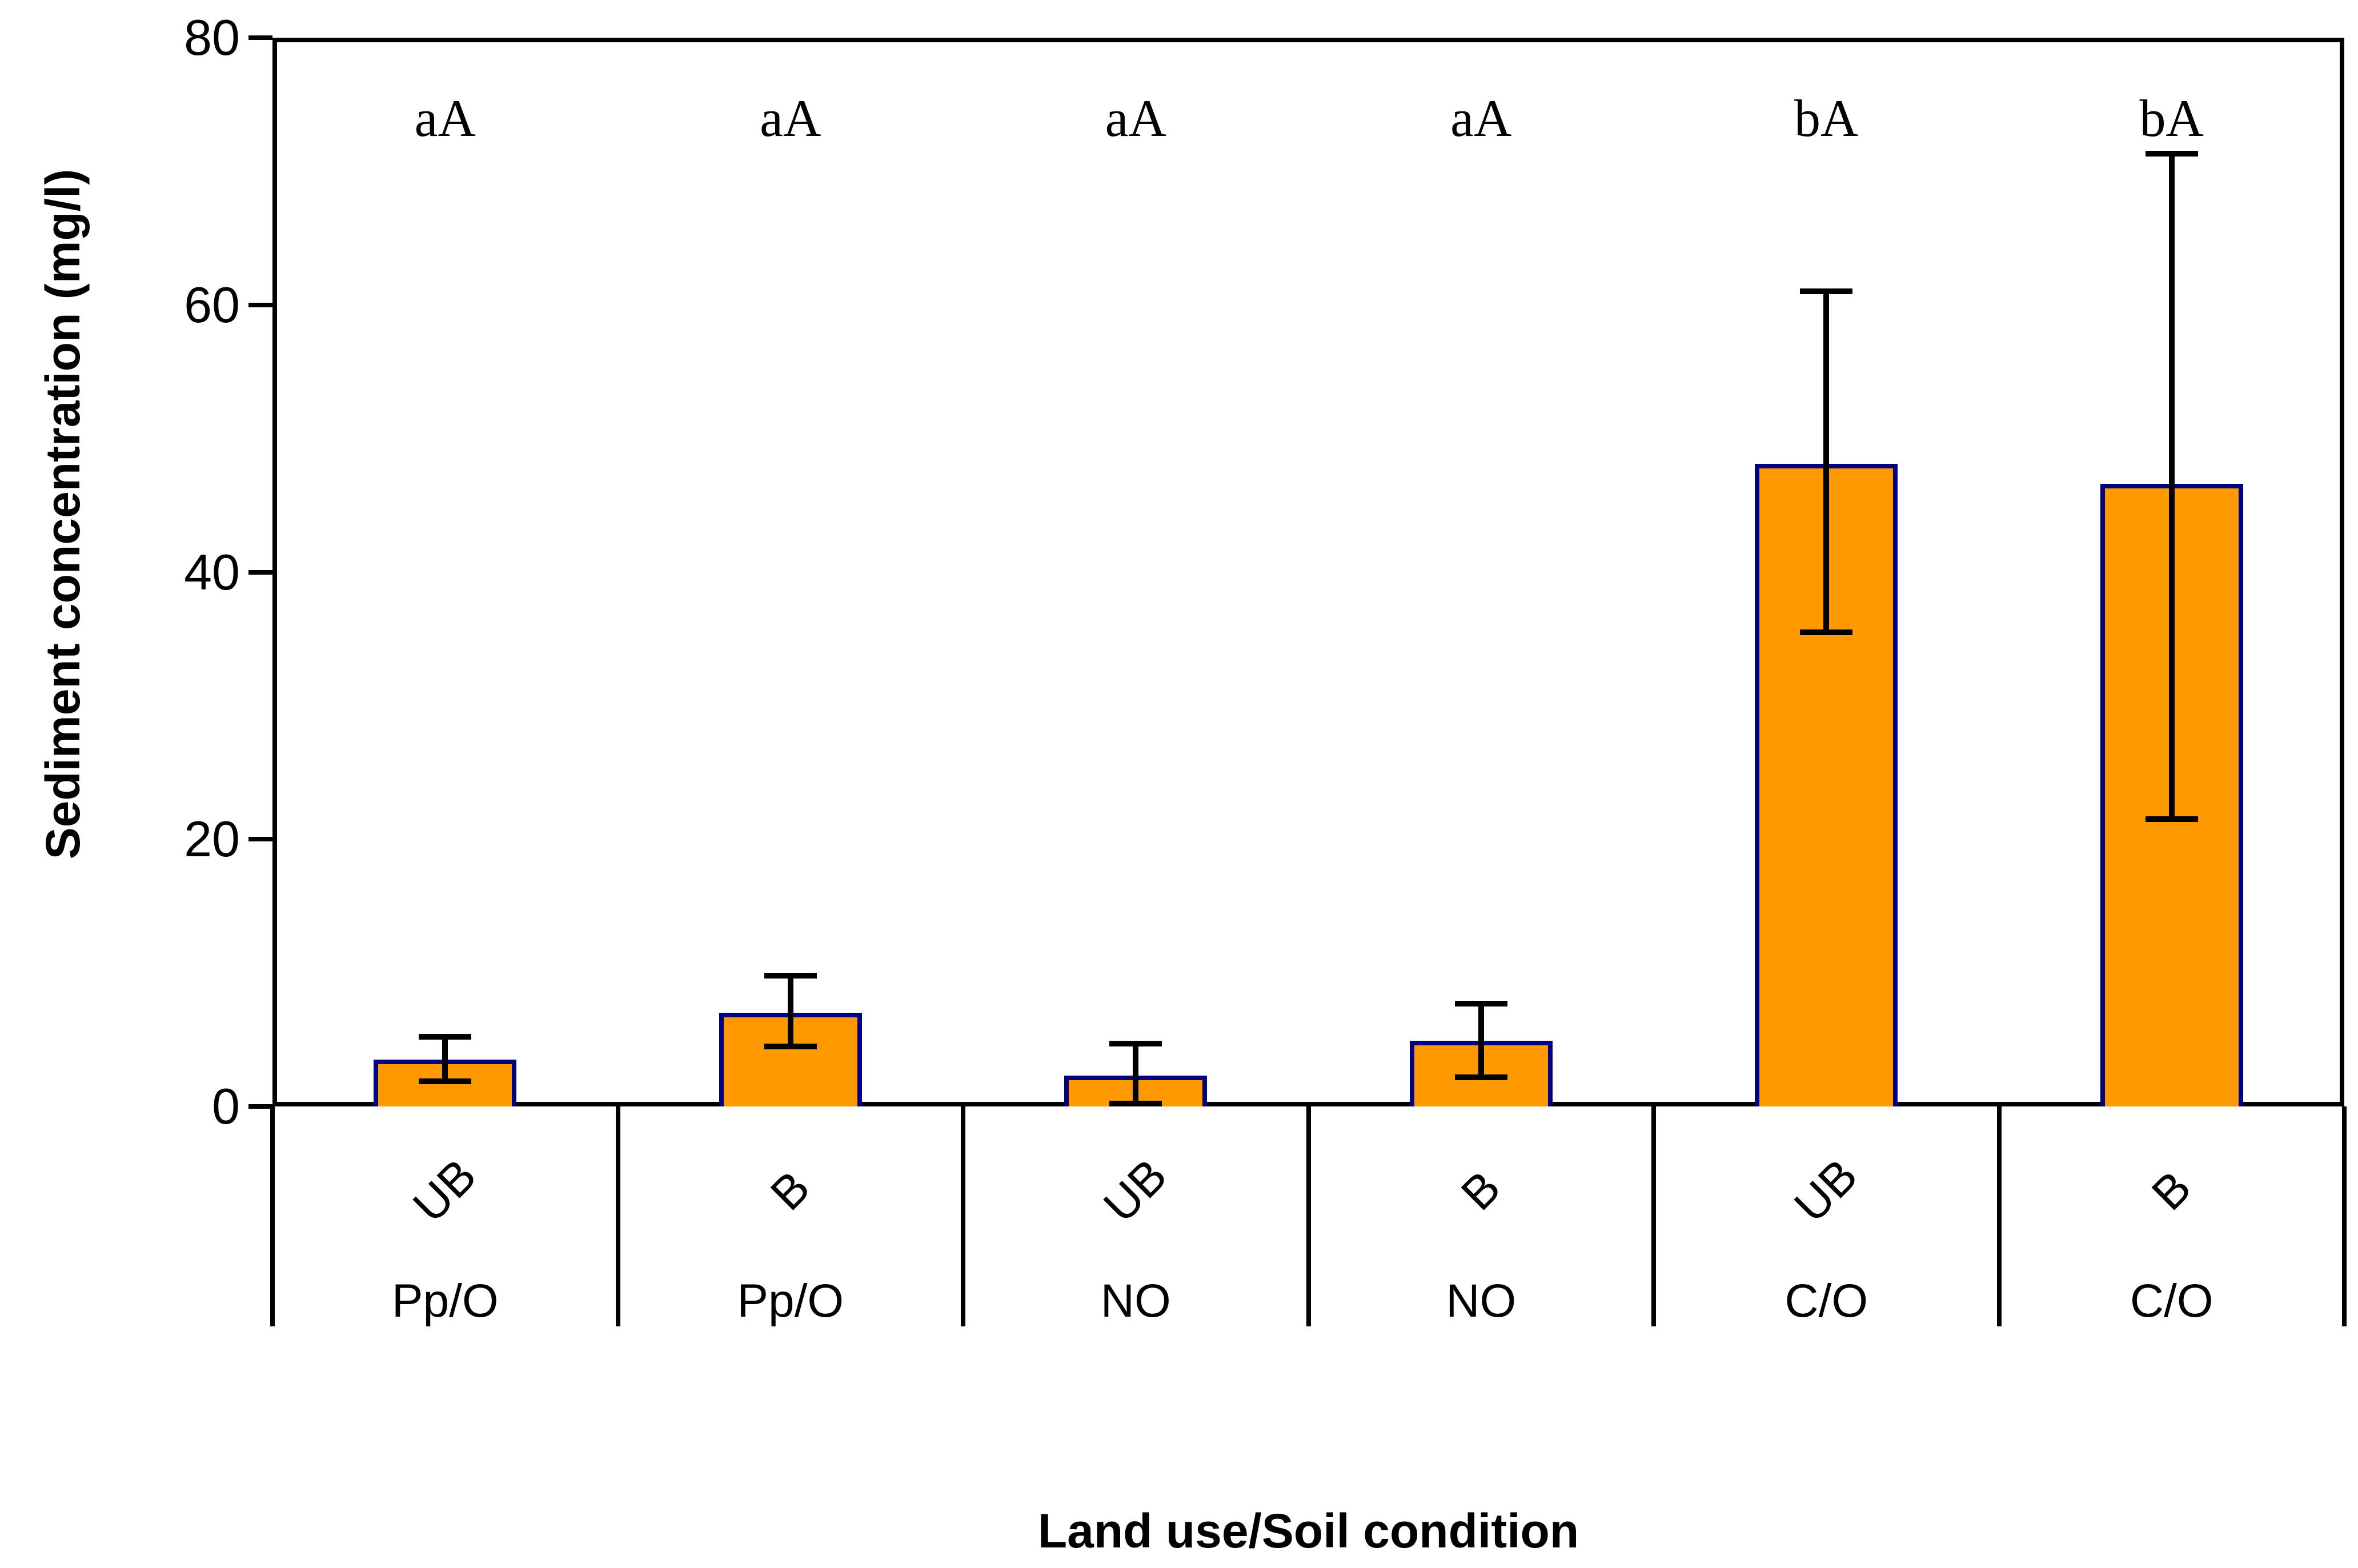 The height and width of the screenshot is (1568, 2358). I want to click on y-tick-label: 20, so click(212, 840).